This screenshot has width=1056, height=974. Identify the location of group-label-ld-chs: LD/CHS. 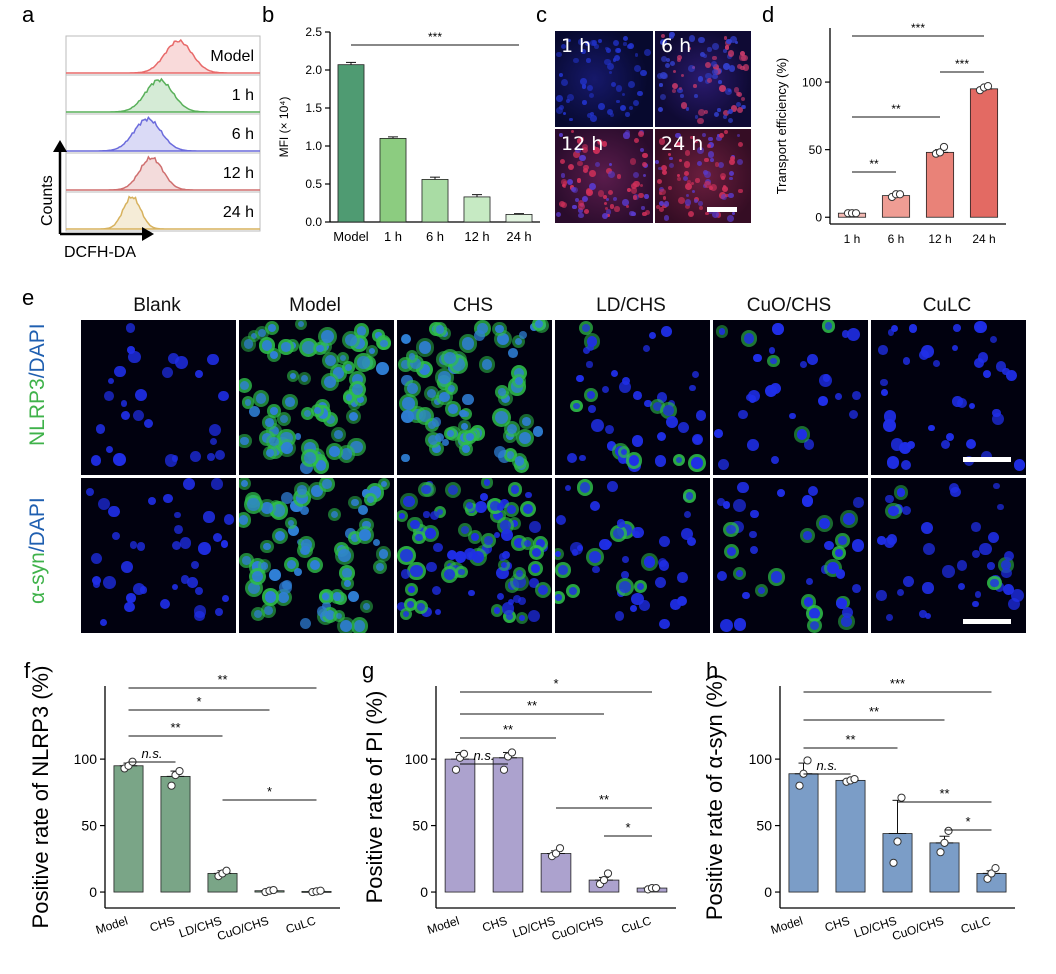
(631, 305).